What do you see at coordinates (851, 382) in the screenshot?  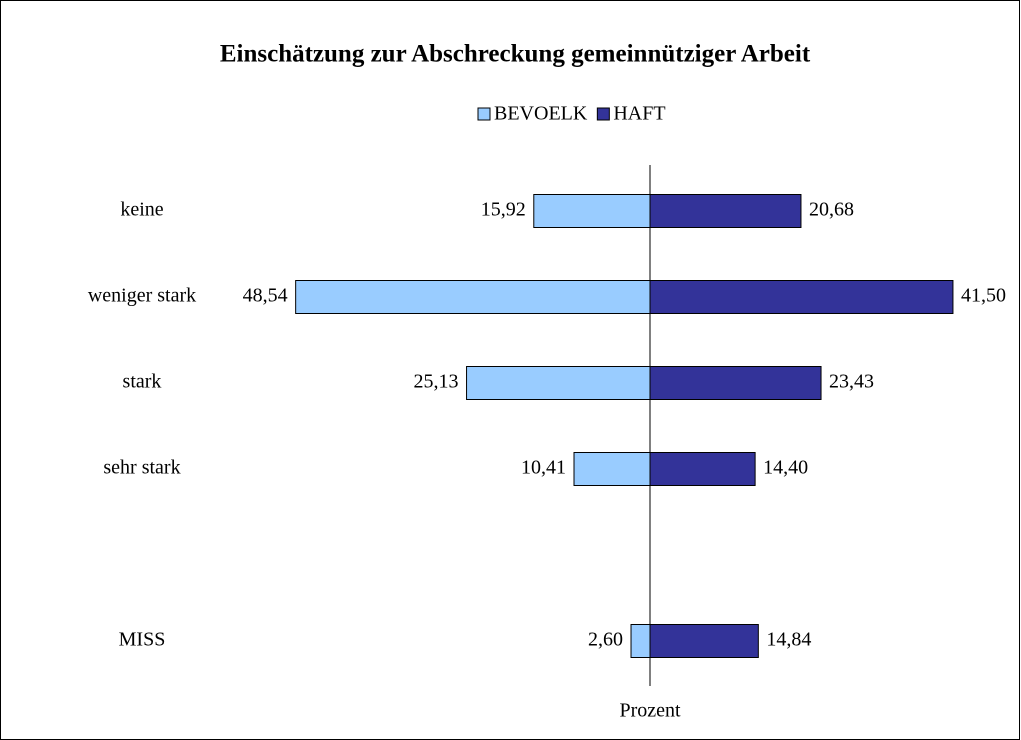 I see `value-label: 23,43` at bounding box center [851, 382].